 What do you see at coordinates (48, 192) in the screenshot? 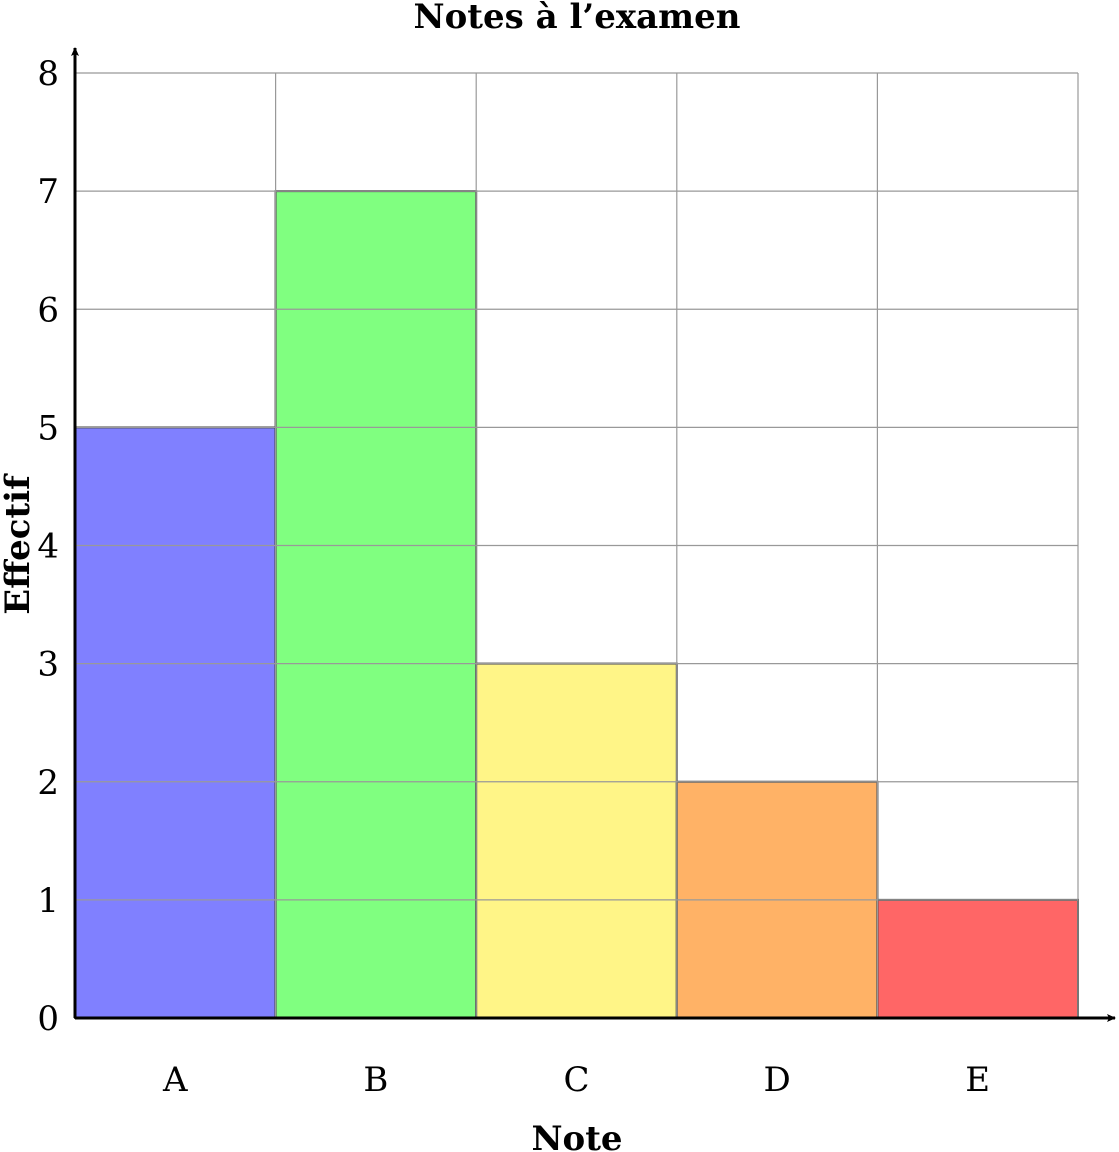
I see `y-tick-label: 7` at bounding box center [48, 192].